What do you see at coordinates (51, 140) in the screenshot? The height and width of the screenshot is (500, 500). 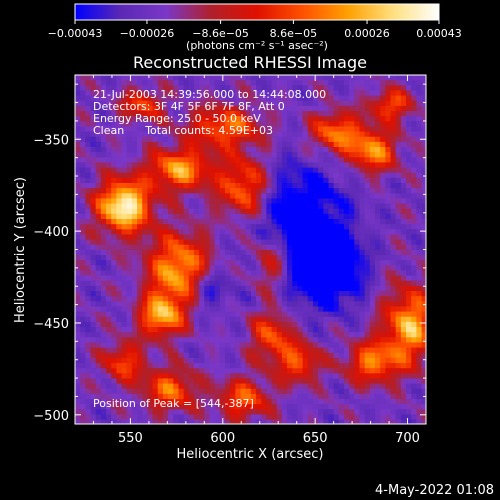 I see `y-tick-label: −350` at bounding box center [51, 140].